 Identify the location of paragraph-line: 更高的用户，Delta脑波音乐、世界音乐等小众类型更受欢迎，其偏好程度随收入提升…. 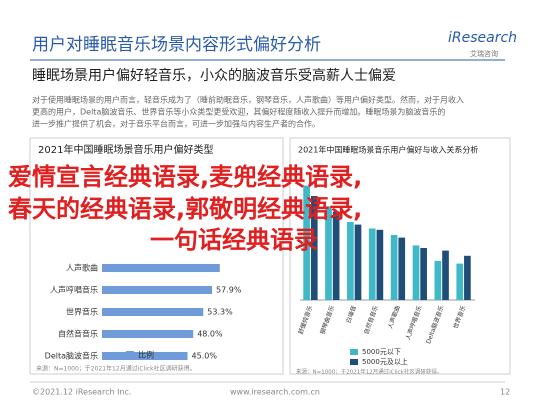
(238, 112).